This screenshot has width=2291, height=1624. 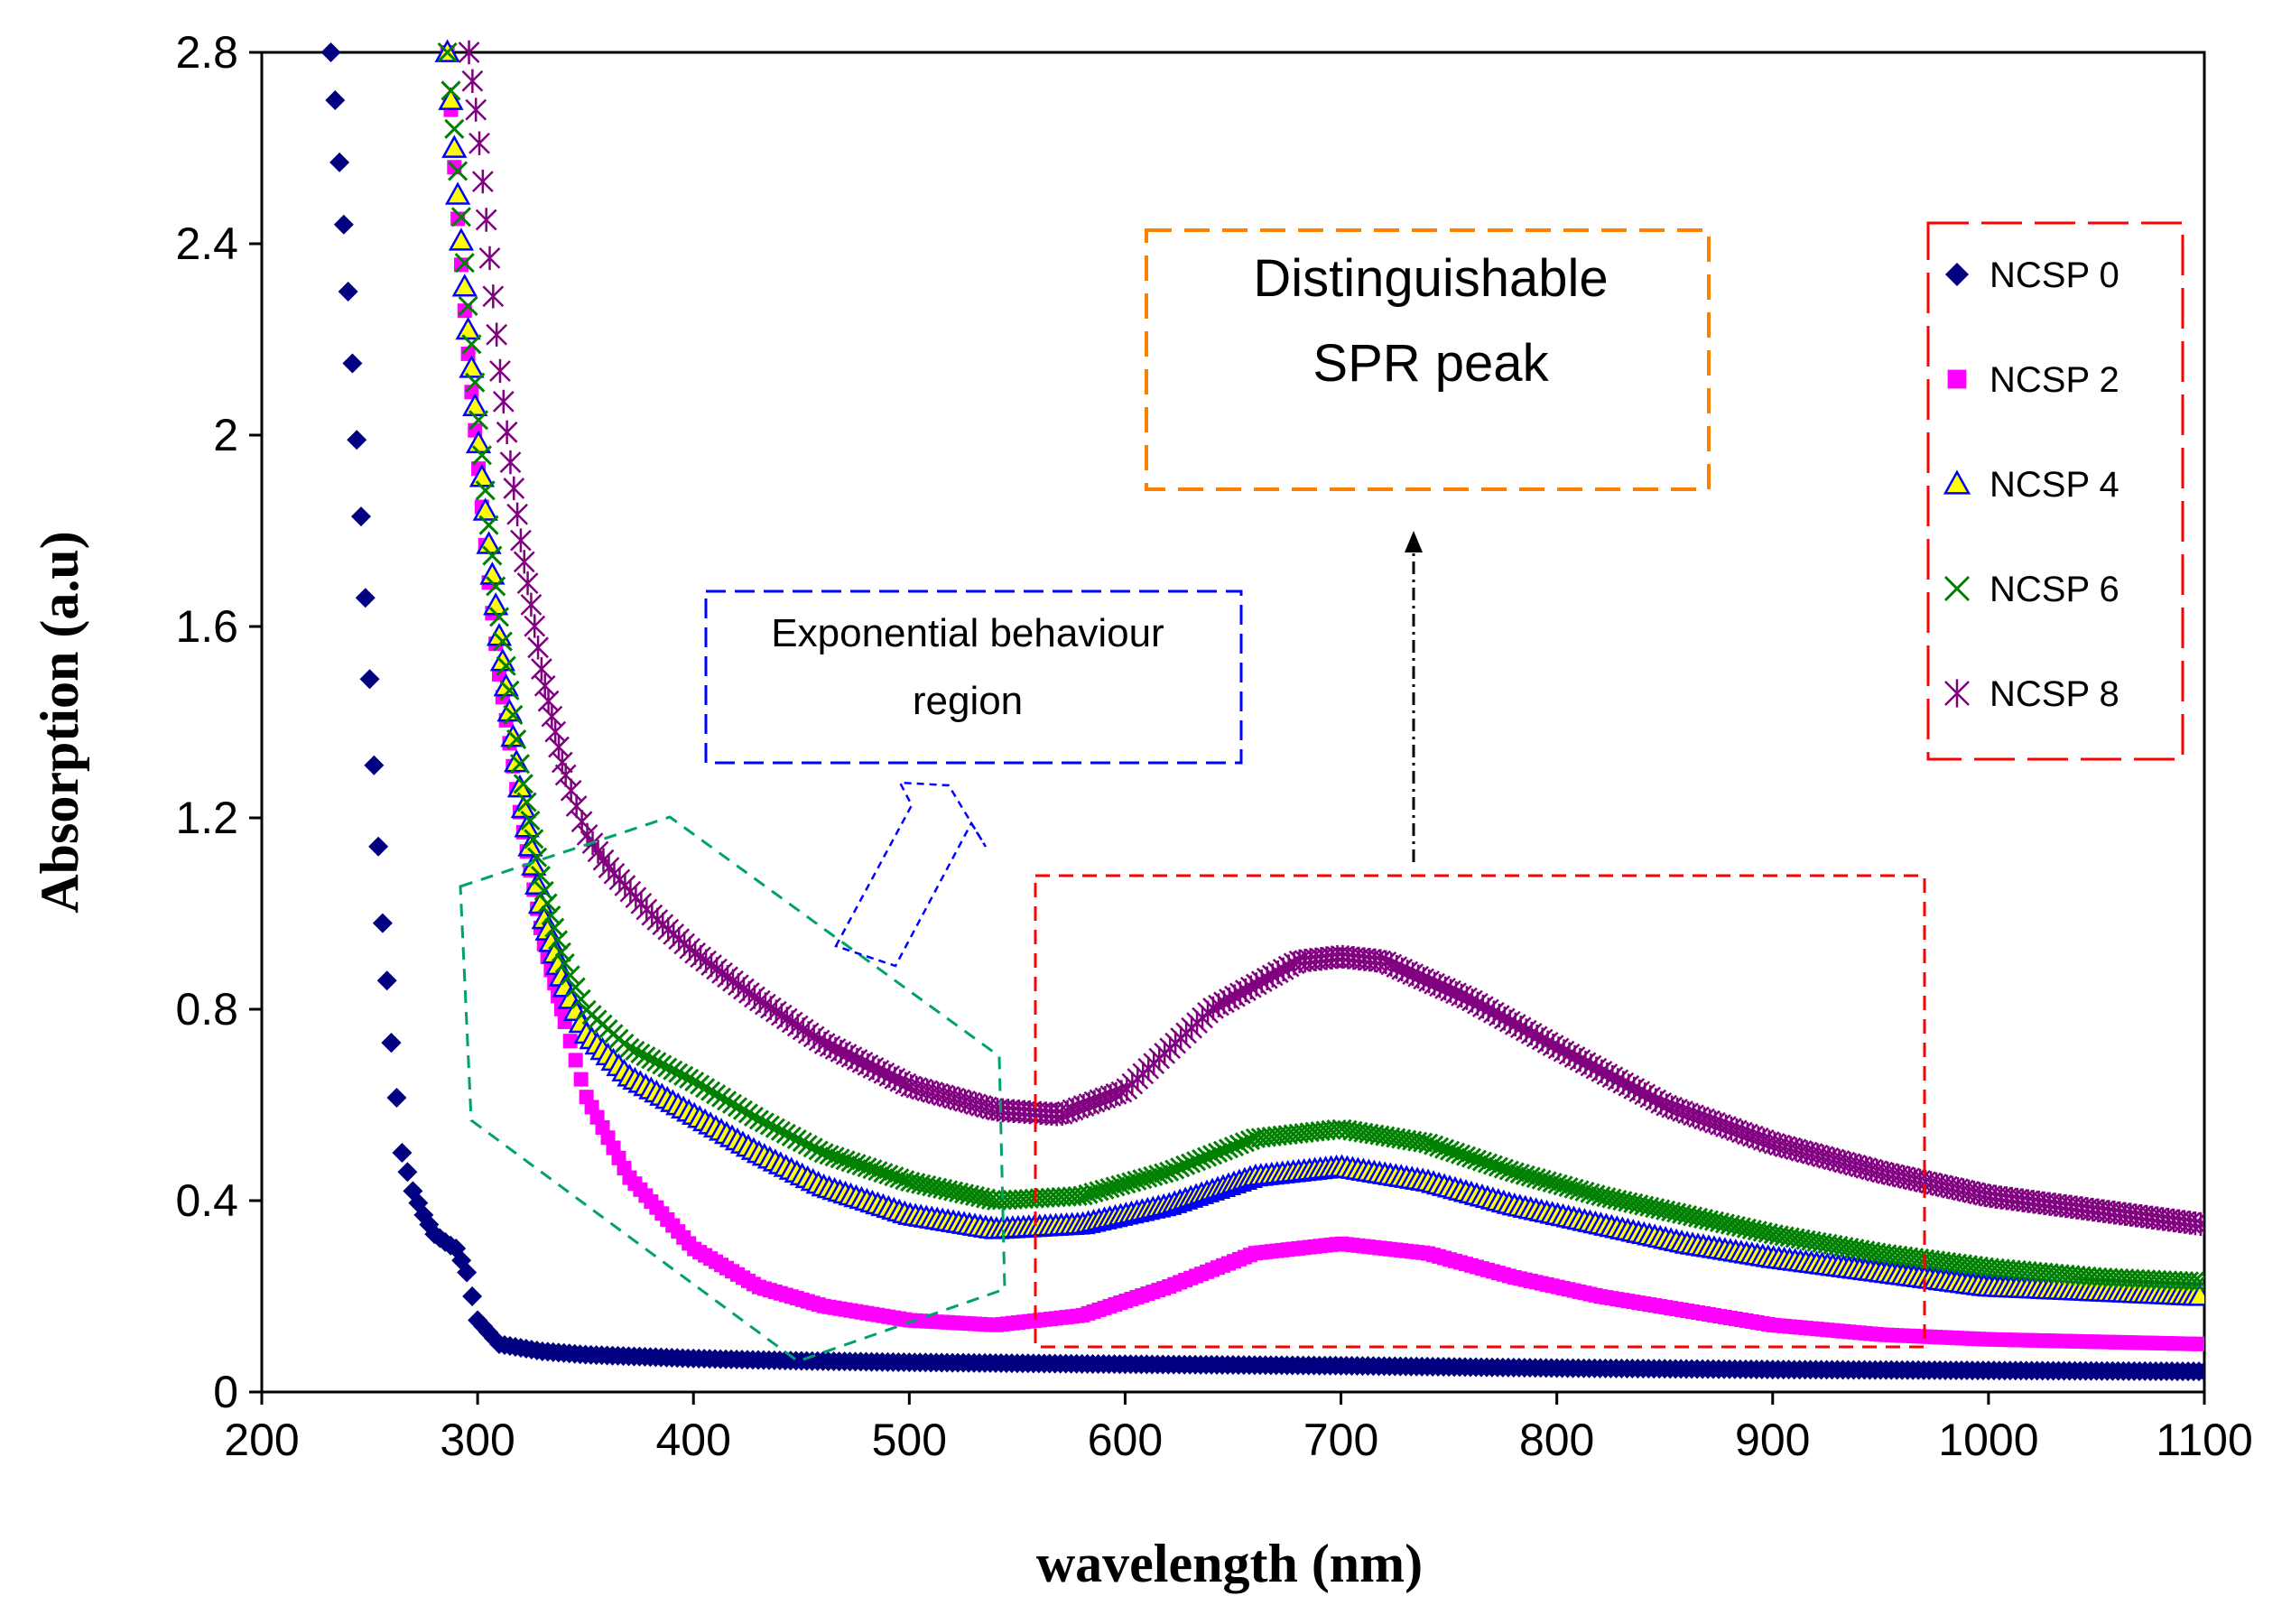 What do you see at coordinates (207, 53) in the screenshot?
I see `y-tick-label: 2.8` at bounding box center [207, 53].